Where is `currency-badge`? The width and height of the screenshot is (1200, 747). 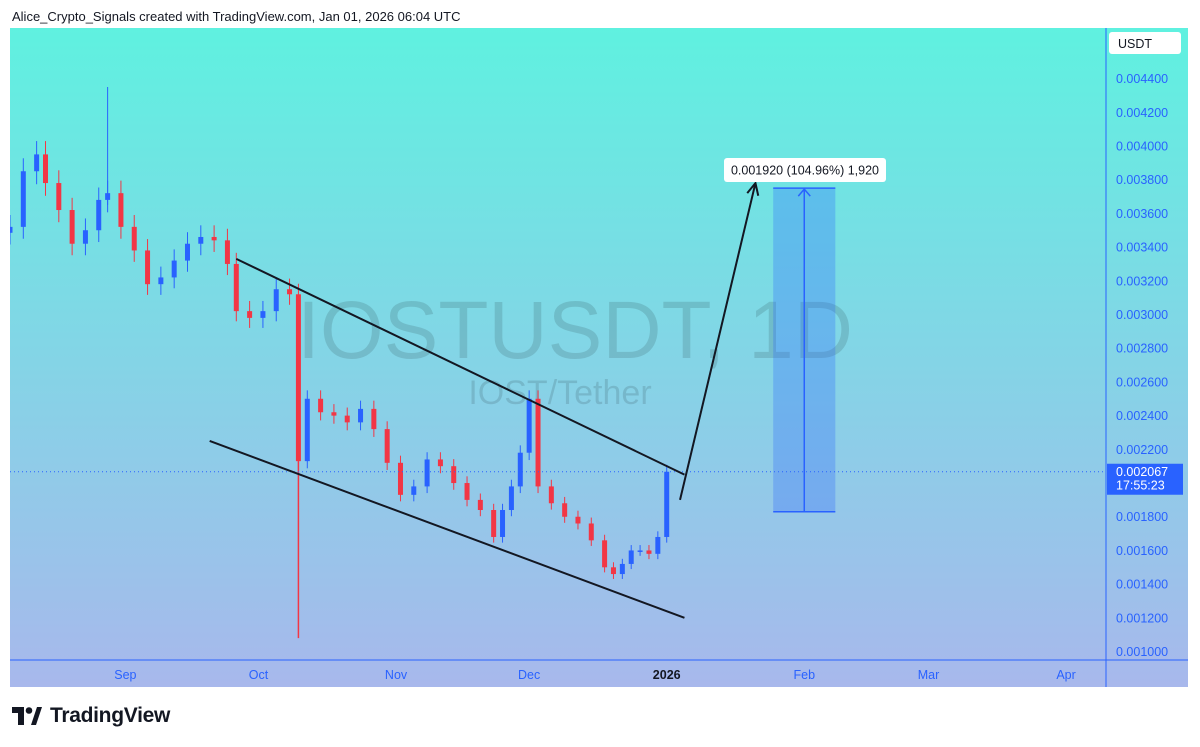
currency-badge is located at coordinates (1145, 43).